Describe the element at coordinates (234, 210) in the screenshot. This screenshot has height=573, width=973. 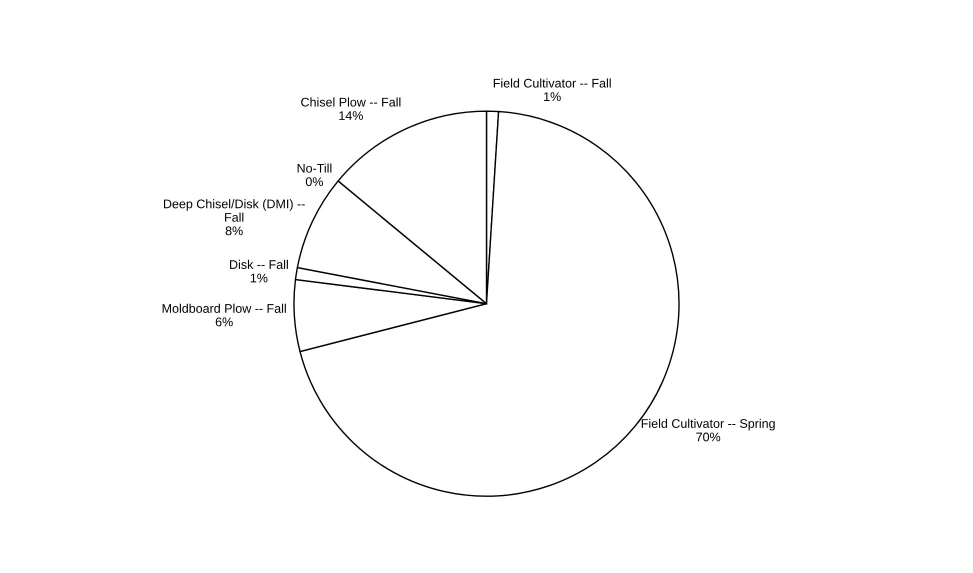
I see `slice-label: Deep Chisel/Disk (DMI) -- Fall` at that location.